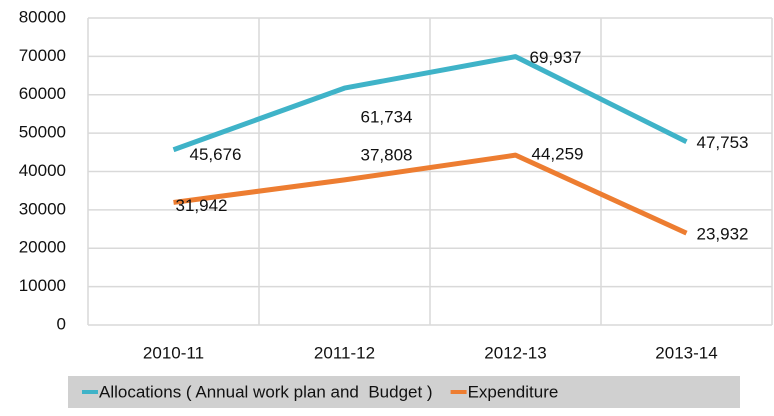 The width and height of the screenshot is (774, 416). Describe the element at coordinates (387, 154) in the screenshot. I see `data-label: 37,808` at that location.